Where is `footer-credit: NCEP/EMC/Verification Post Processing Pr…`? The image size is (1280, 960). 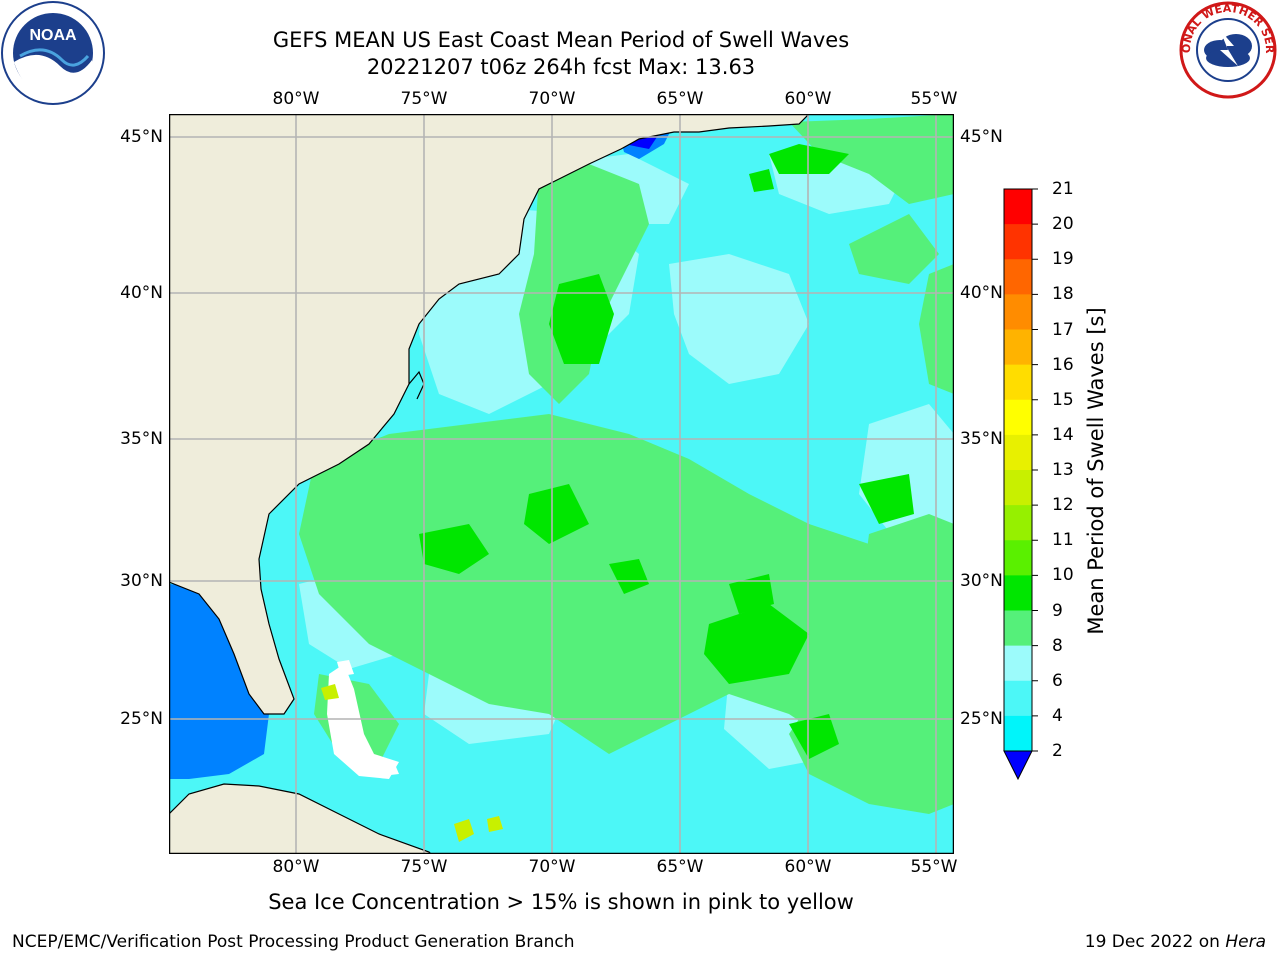
footer-credit: NCEP/EMC/Verification Post Processing Pr… is located at coordinates (293, 942).